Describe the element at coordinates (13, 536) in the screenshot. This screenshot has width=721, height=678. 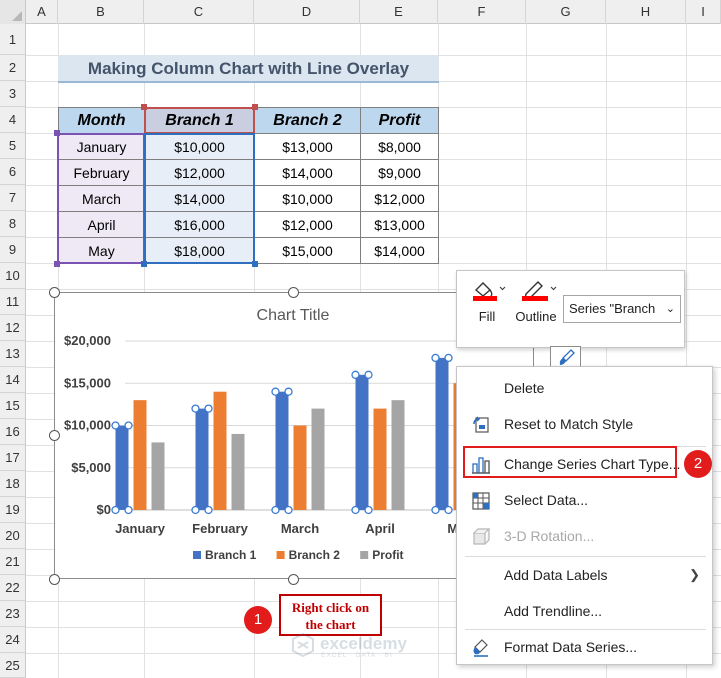
I see `row-header-20: 20` at that location.